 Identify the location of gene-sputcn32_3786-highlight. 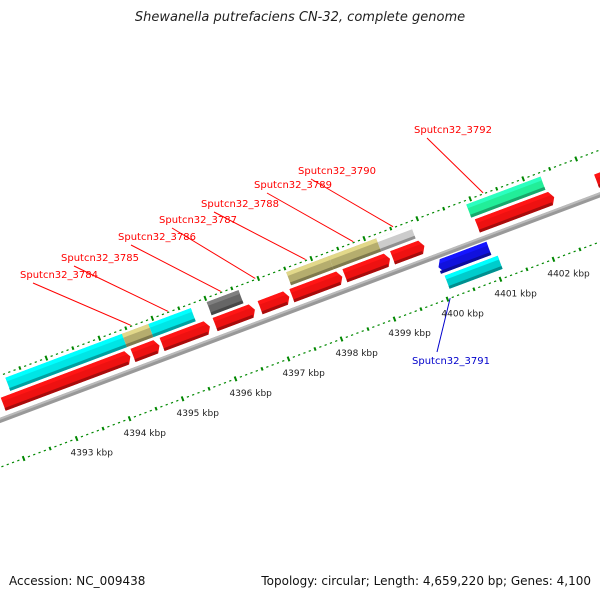
(223, 298).